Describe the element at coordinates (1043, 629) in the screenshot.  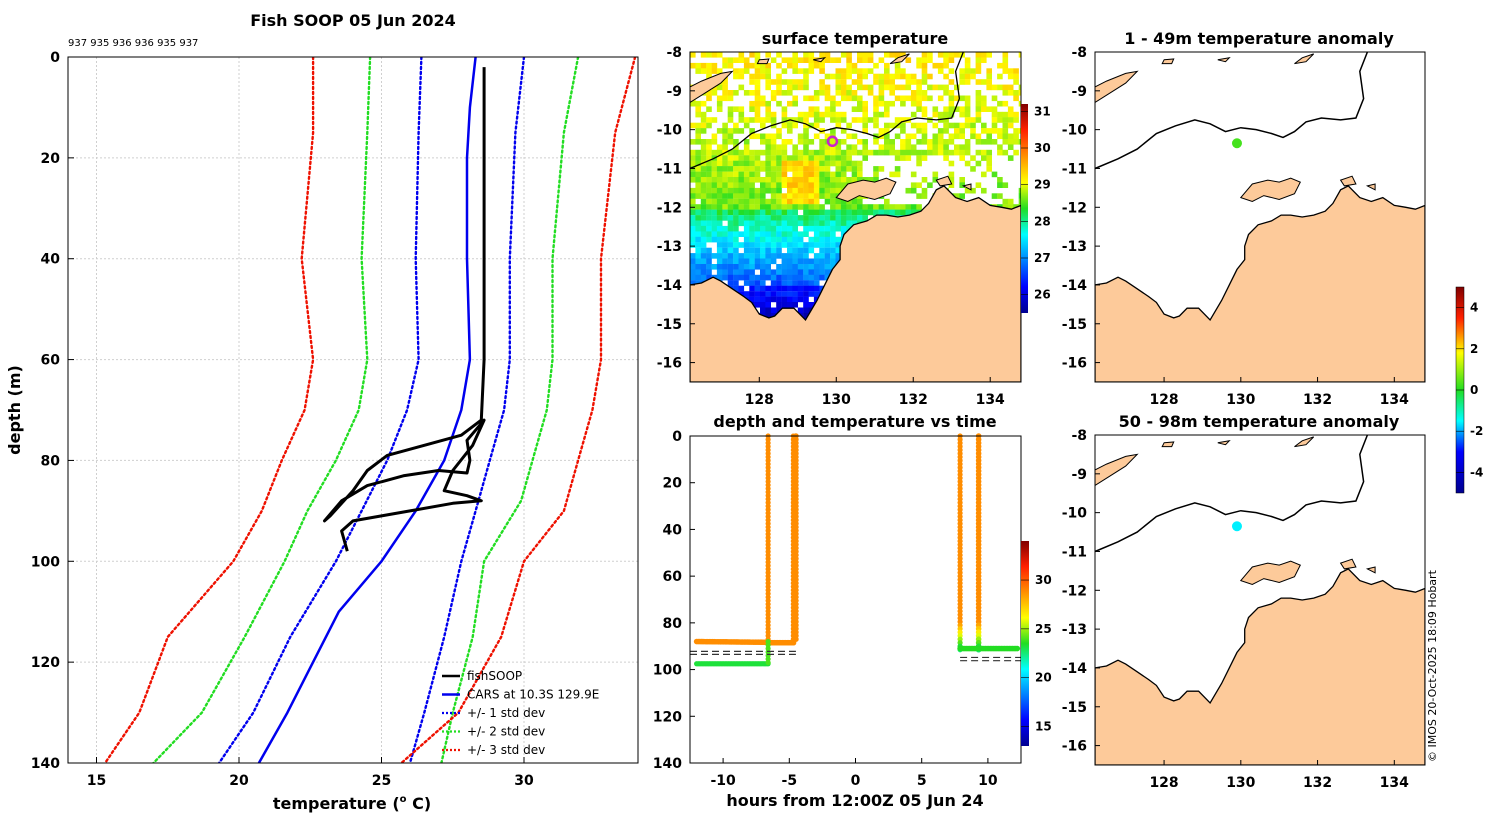
I see `colorbar-tick-label: 25` at that location.